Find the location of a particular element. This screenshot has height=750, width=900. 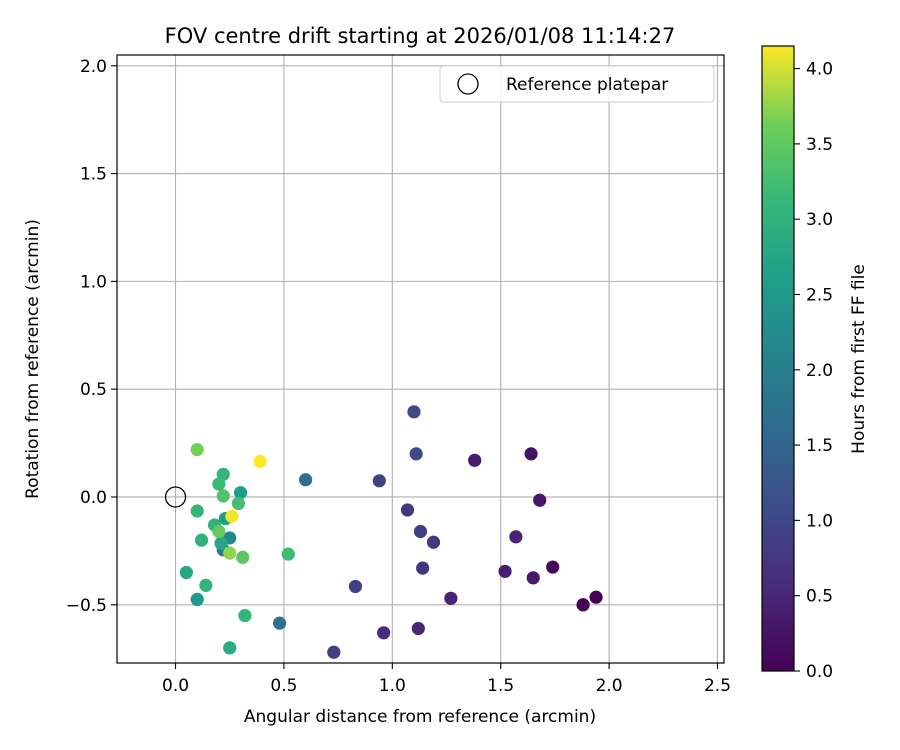

legend-entry-reference: Reference platepar is located at coordinates (587, 85).